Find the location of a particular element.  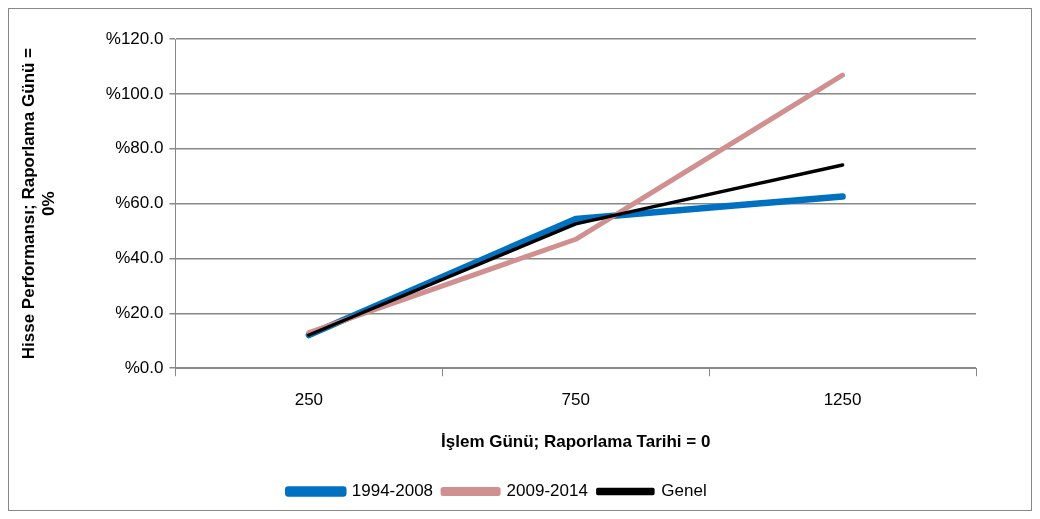

y-tick-label: %100.0 is located at coordinates (134, 93).